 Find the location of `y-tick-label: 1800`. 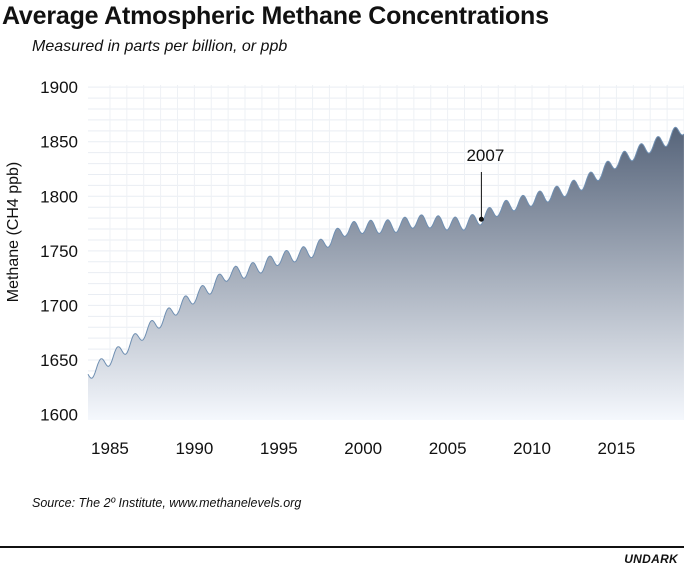

y-tick-label: 1800 is located at coordinates (59, 196).